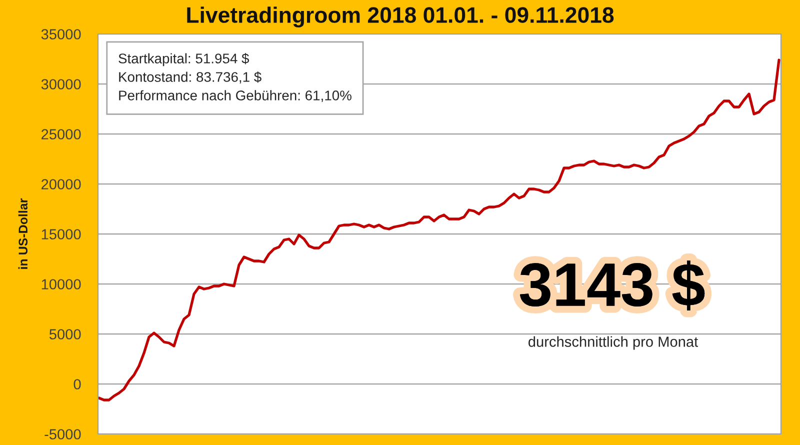 This screenshot has width=800, height=445. What do you see at coordinates (400, 17) in the screenshot?
I see `chart-title: Livetradingroom 2018 01.01. - 09.11.2018` at bounding box center [400, 17].